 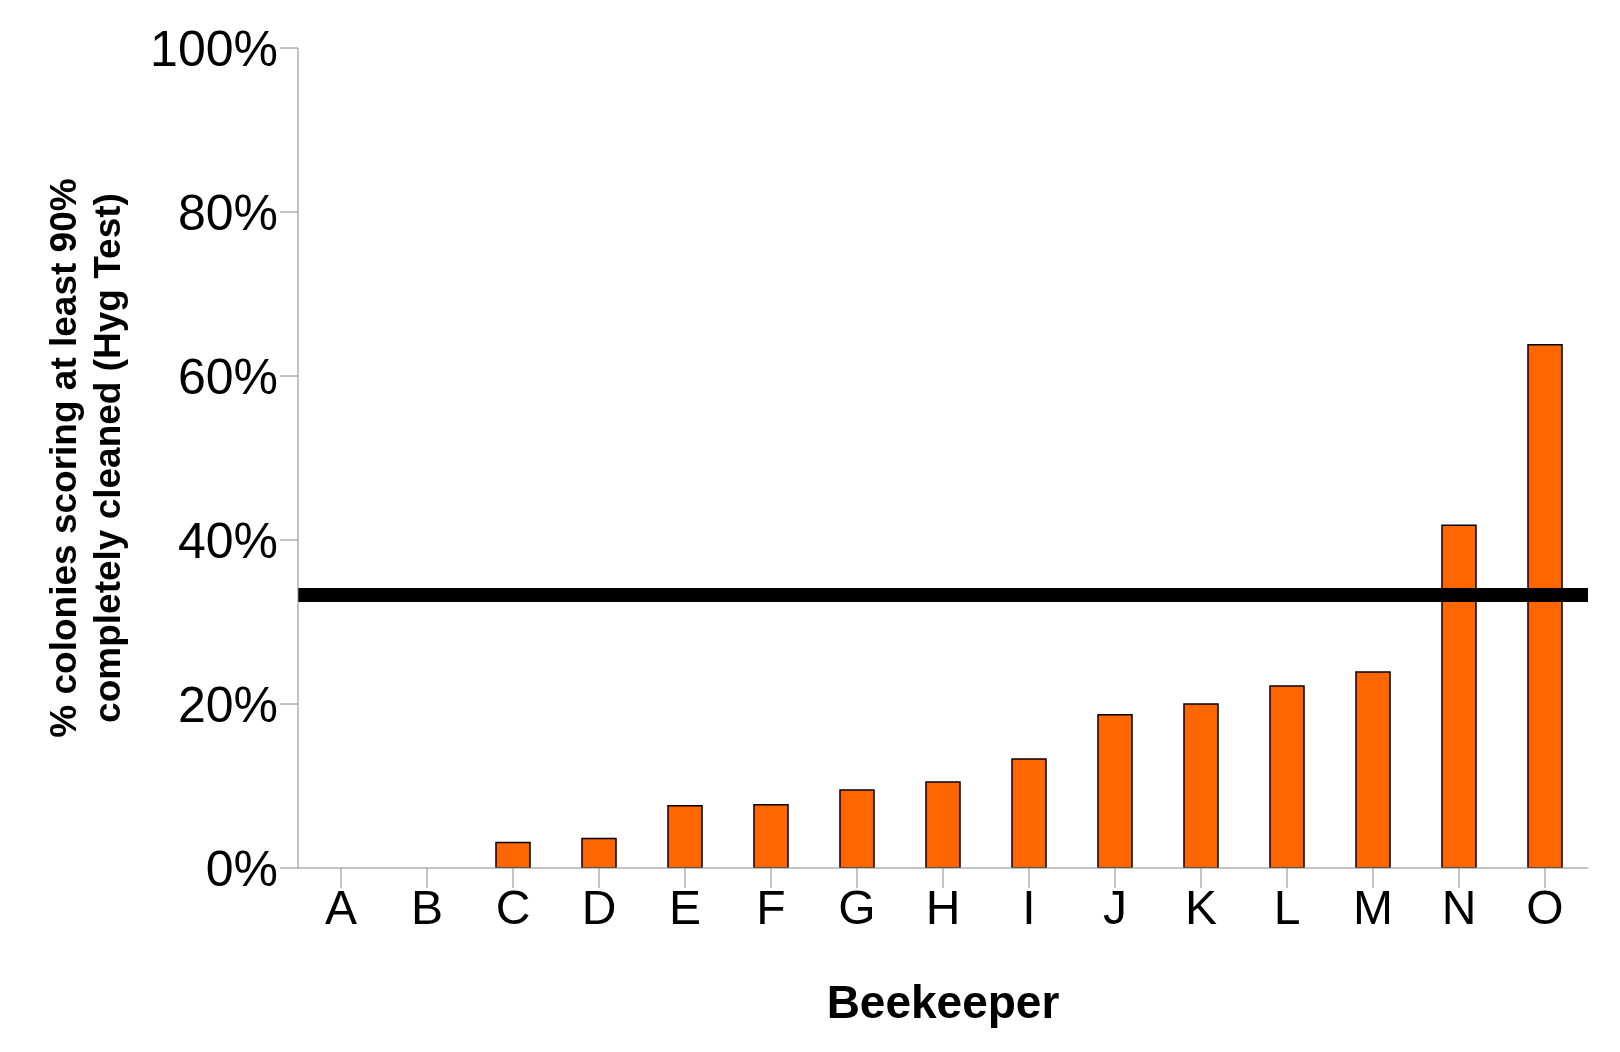 I want to click on y-tick-label: 40%, so click(x=227, y=540).